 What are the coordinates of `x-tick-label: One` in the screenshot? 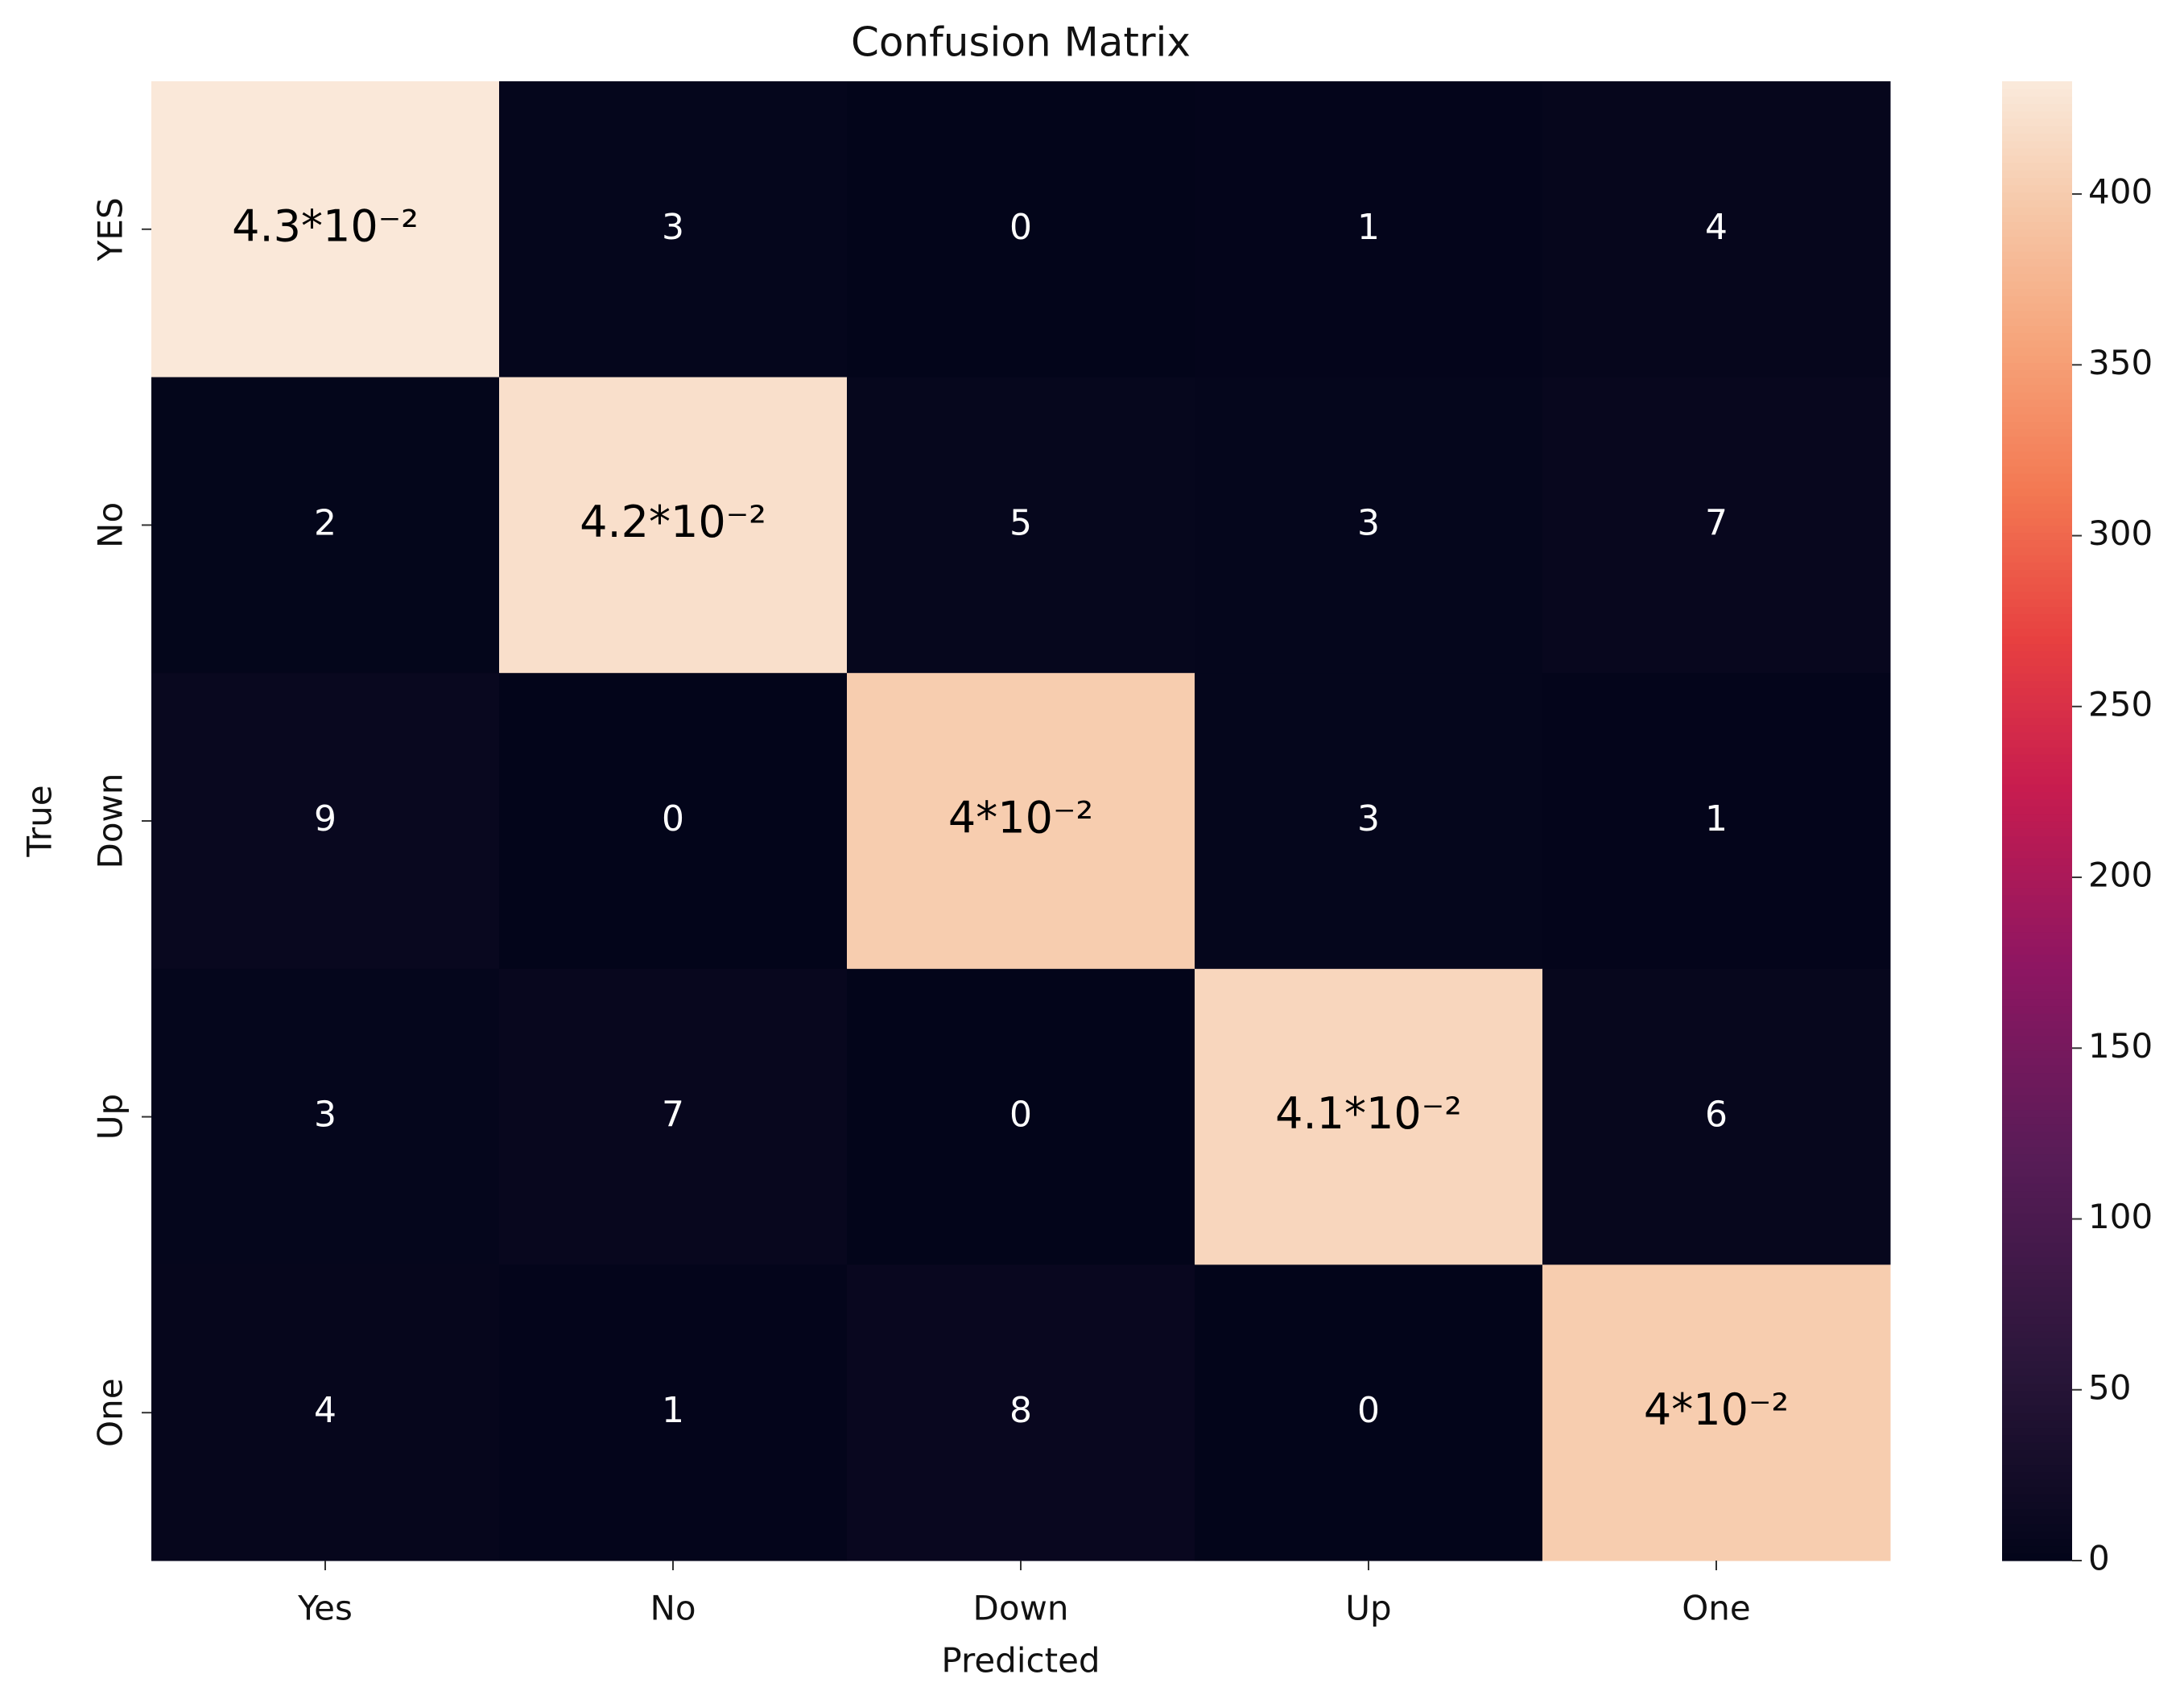 It's located at (1717, 1608).